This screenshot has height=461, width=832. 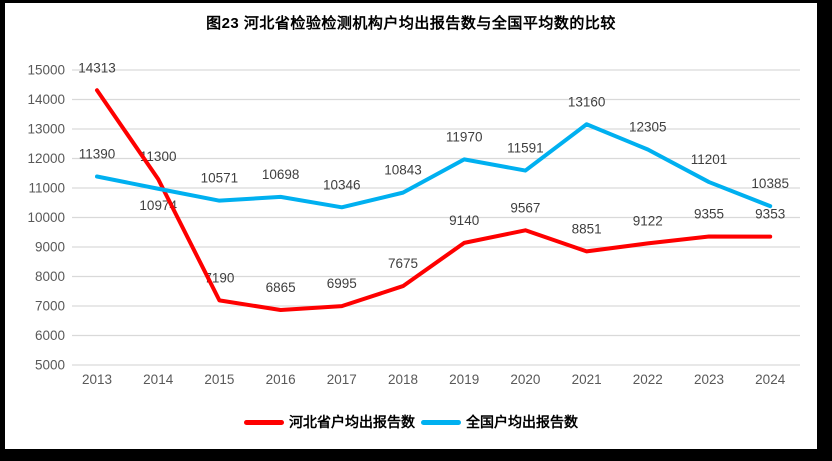 I want to click on data-label: 6995, so click(x=342, y=283).